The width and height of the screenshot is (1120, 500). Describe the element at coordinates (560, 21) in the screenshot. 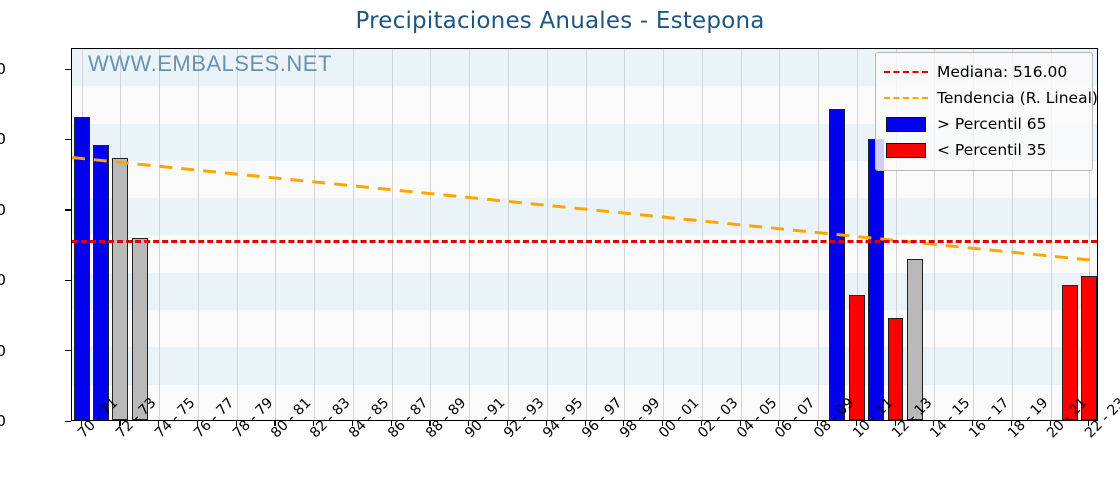

I see `page-title: Precipitaciones Anuales - Estepona` at that location.